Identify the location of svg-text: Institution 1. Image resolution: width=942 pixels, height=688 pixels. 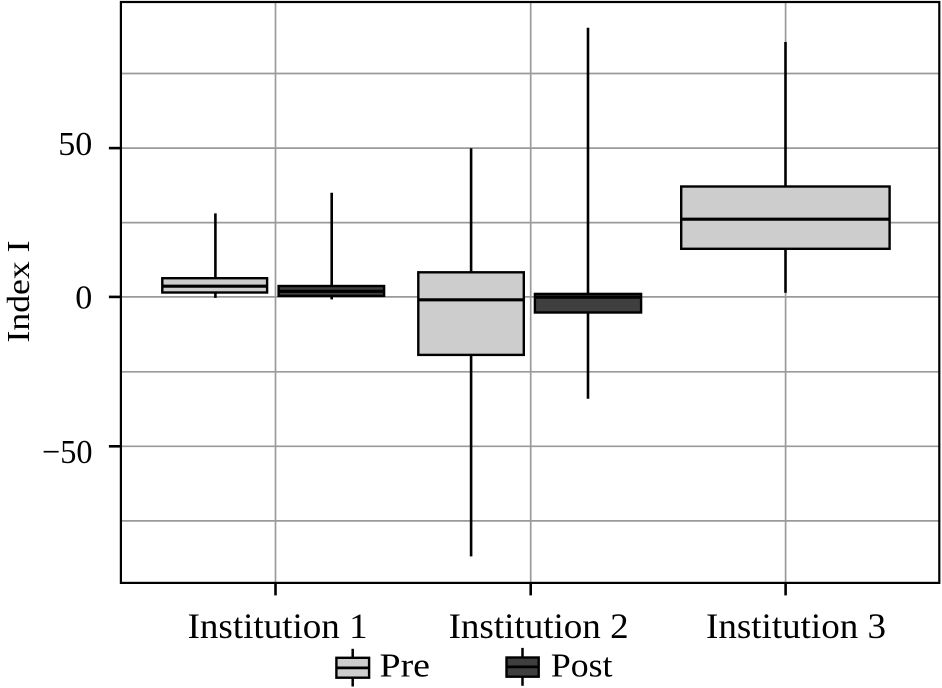
(278, 626).